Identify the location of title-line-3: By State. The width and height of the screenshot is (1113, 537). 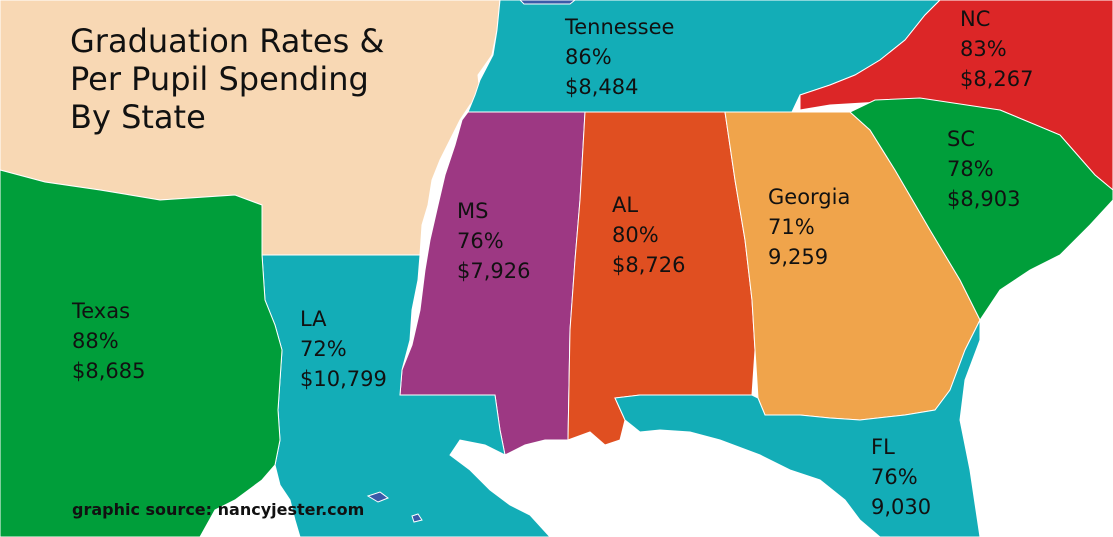
(138, 117).